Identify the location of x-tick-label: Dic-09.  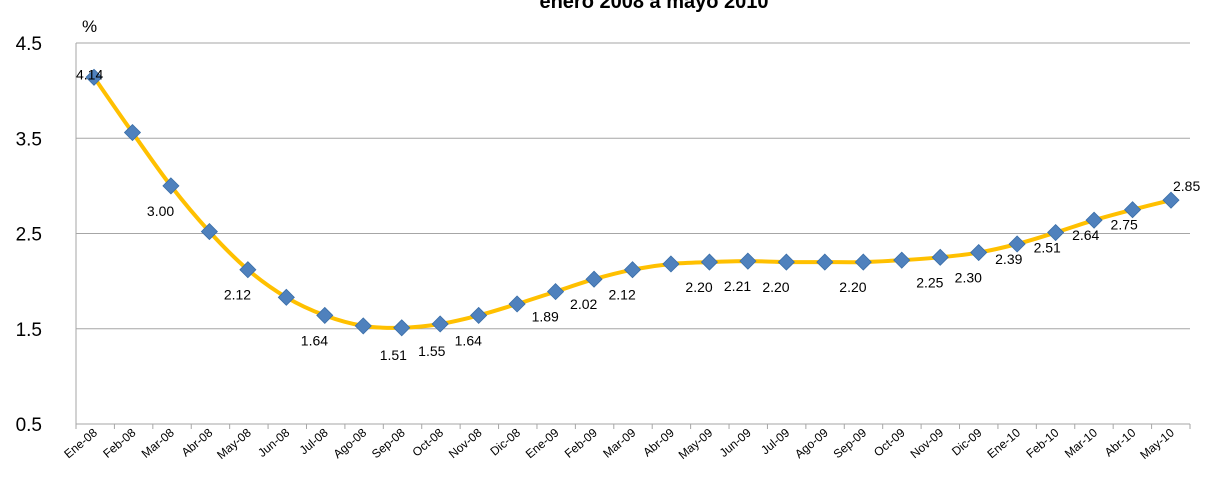
(967, 441).